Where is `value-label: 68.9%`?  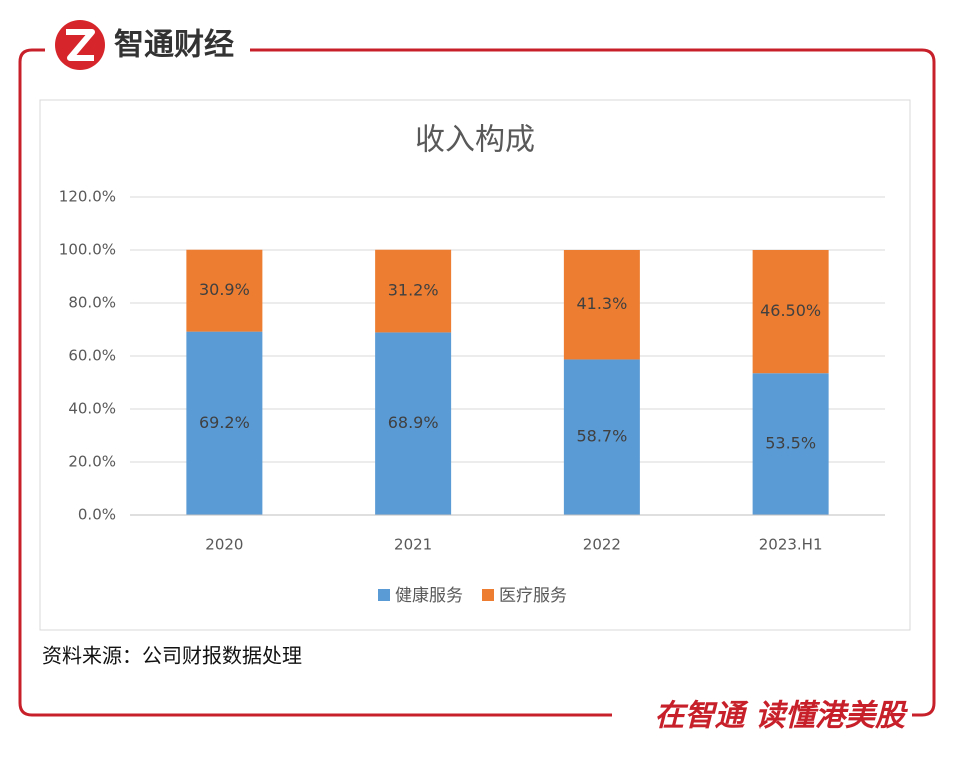 value-label: 68.9% is located at coordinates (413, 422).